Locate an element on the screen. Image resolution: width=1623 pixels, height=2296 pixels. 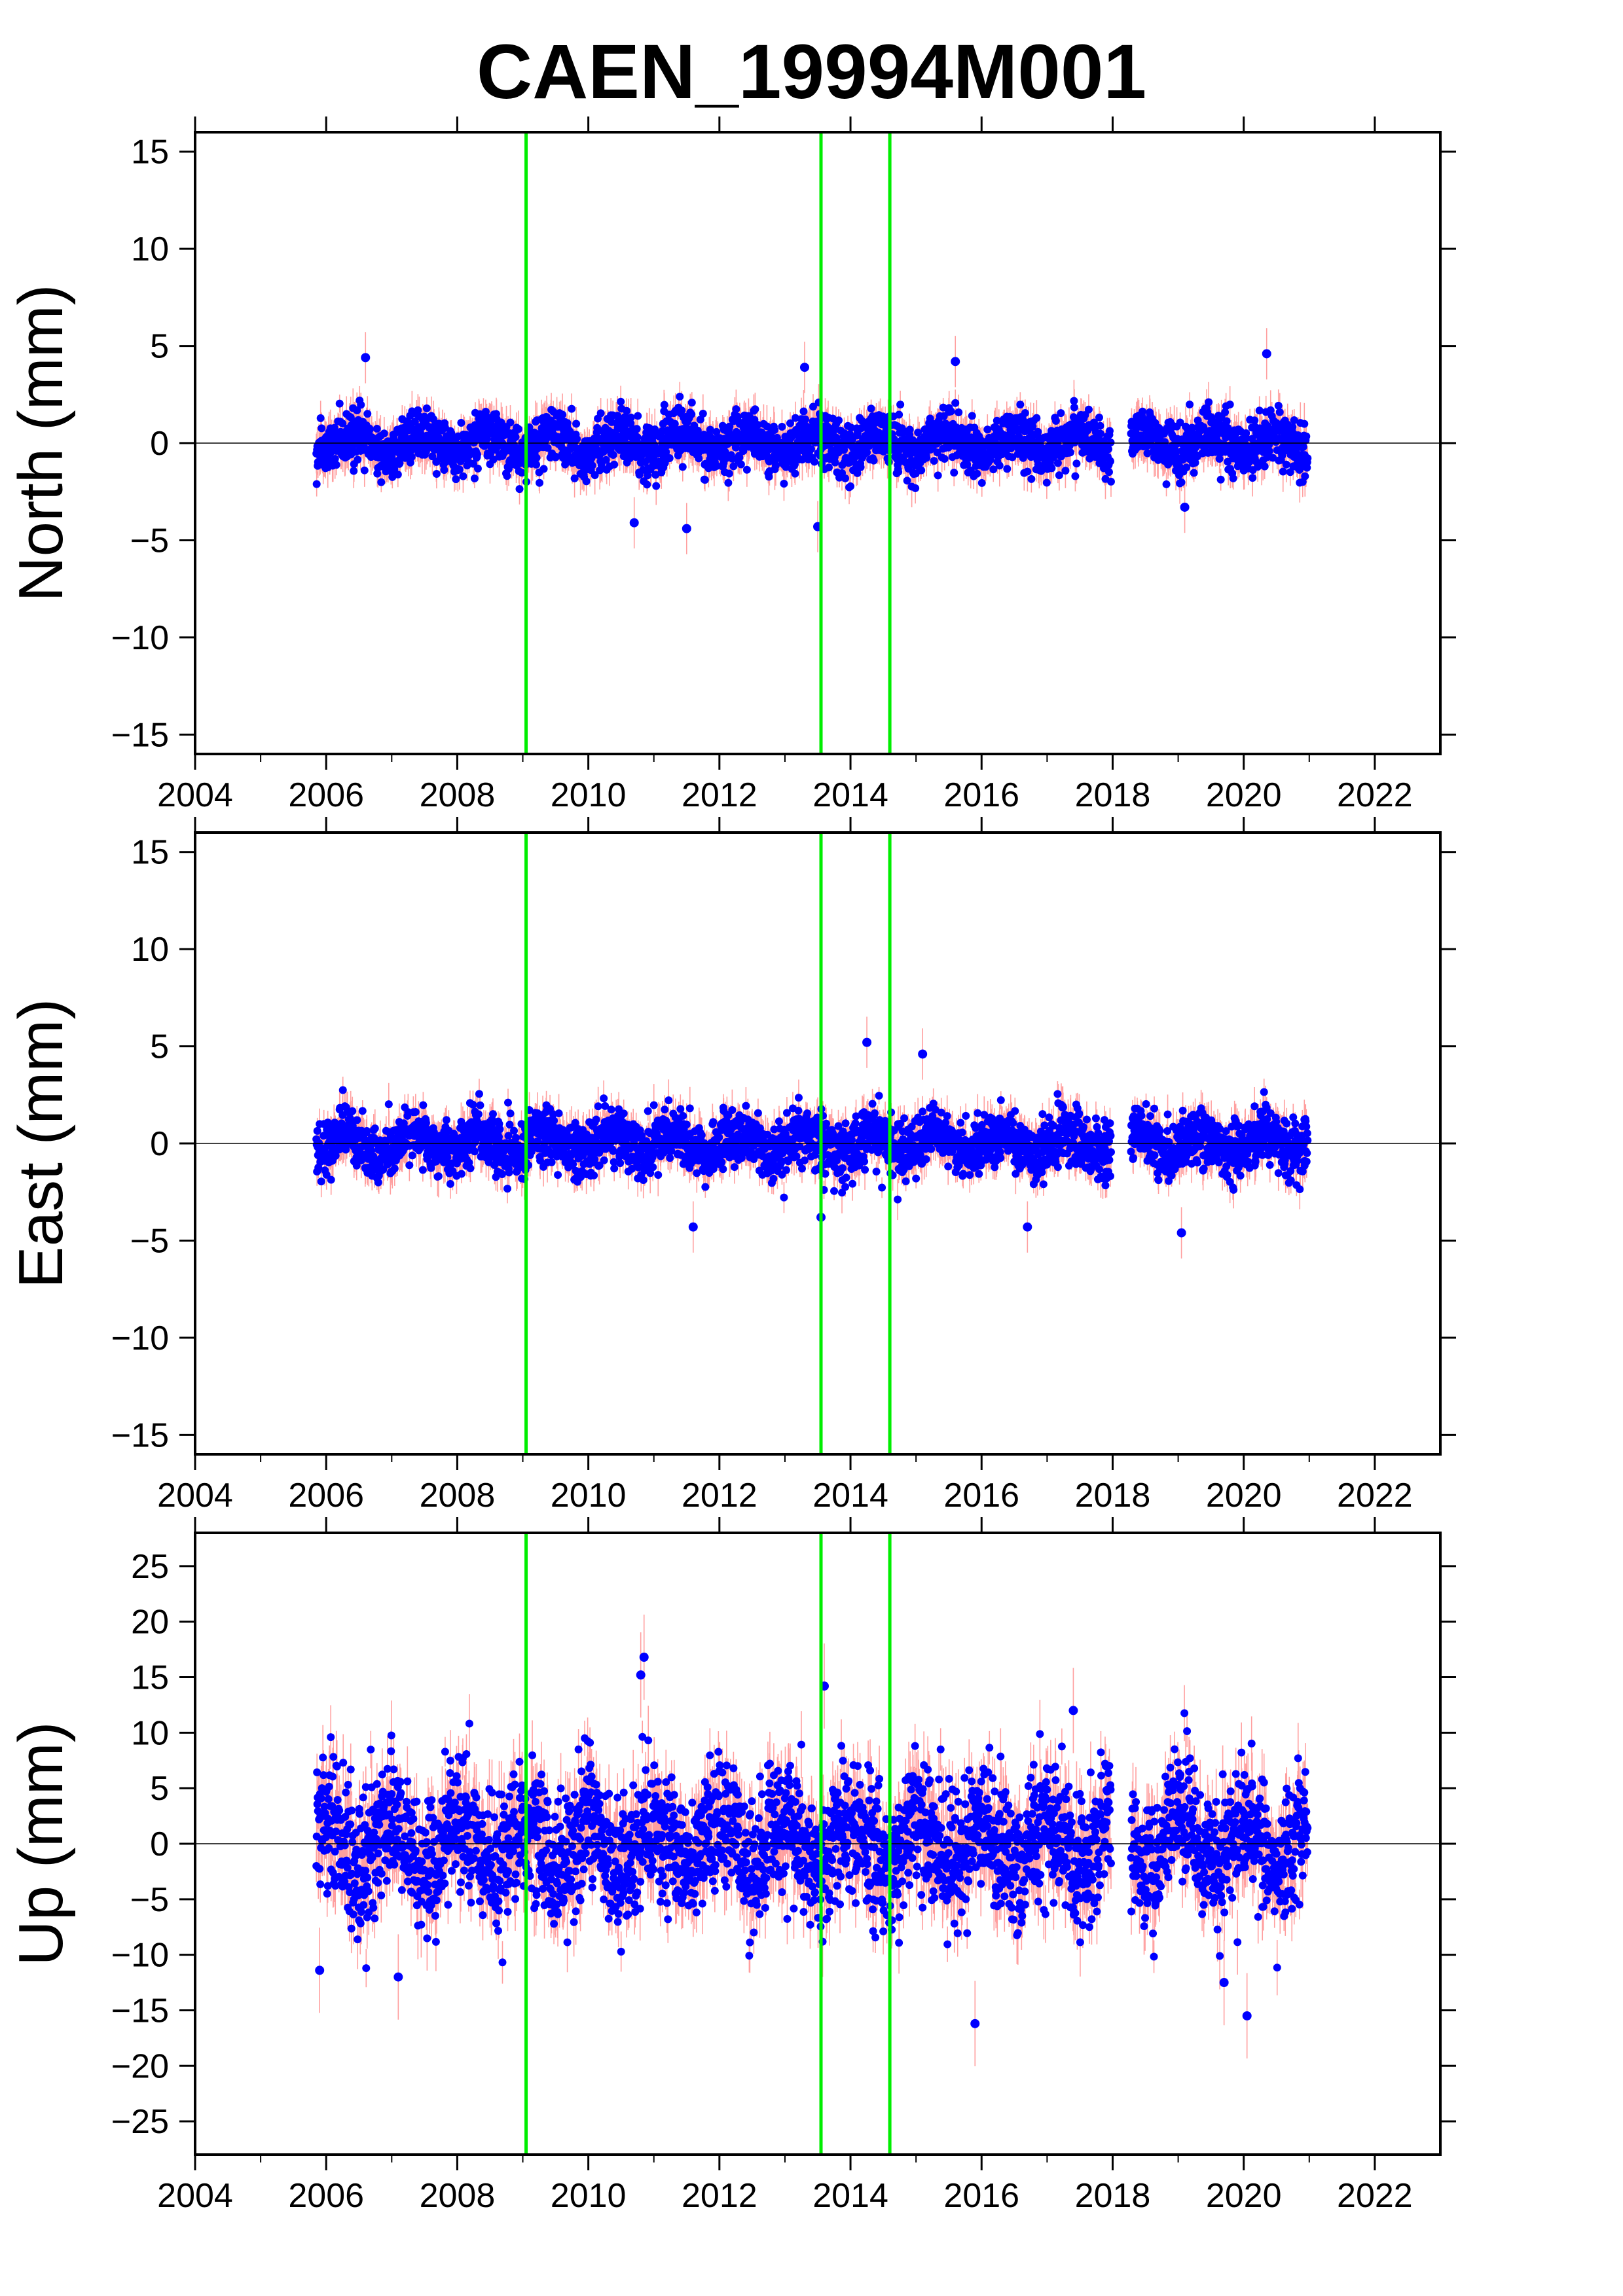
data-points is located at coordinates (812, 441).